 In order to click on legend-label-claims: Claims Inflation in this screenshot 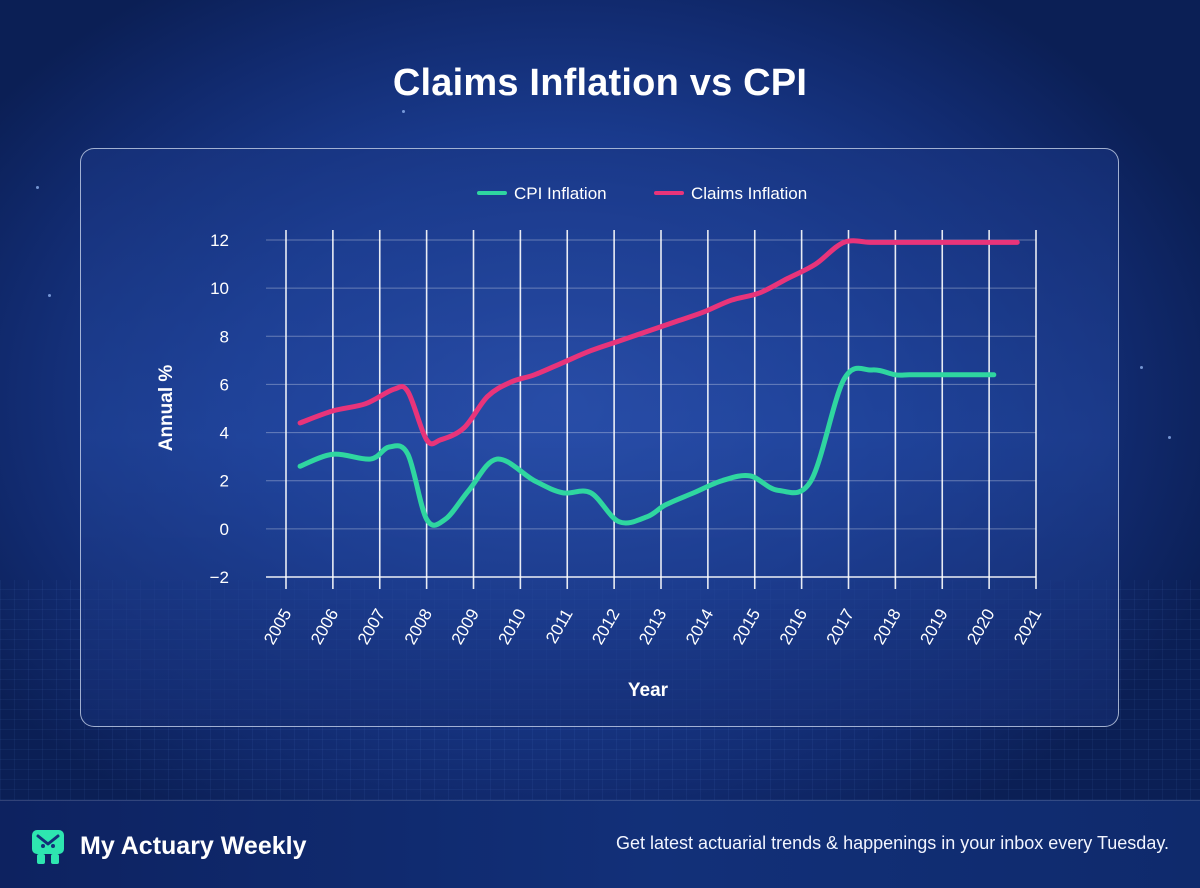, I will do `click(749, 193)`.